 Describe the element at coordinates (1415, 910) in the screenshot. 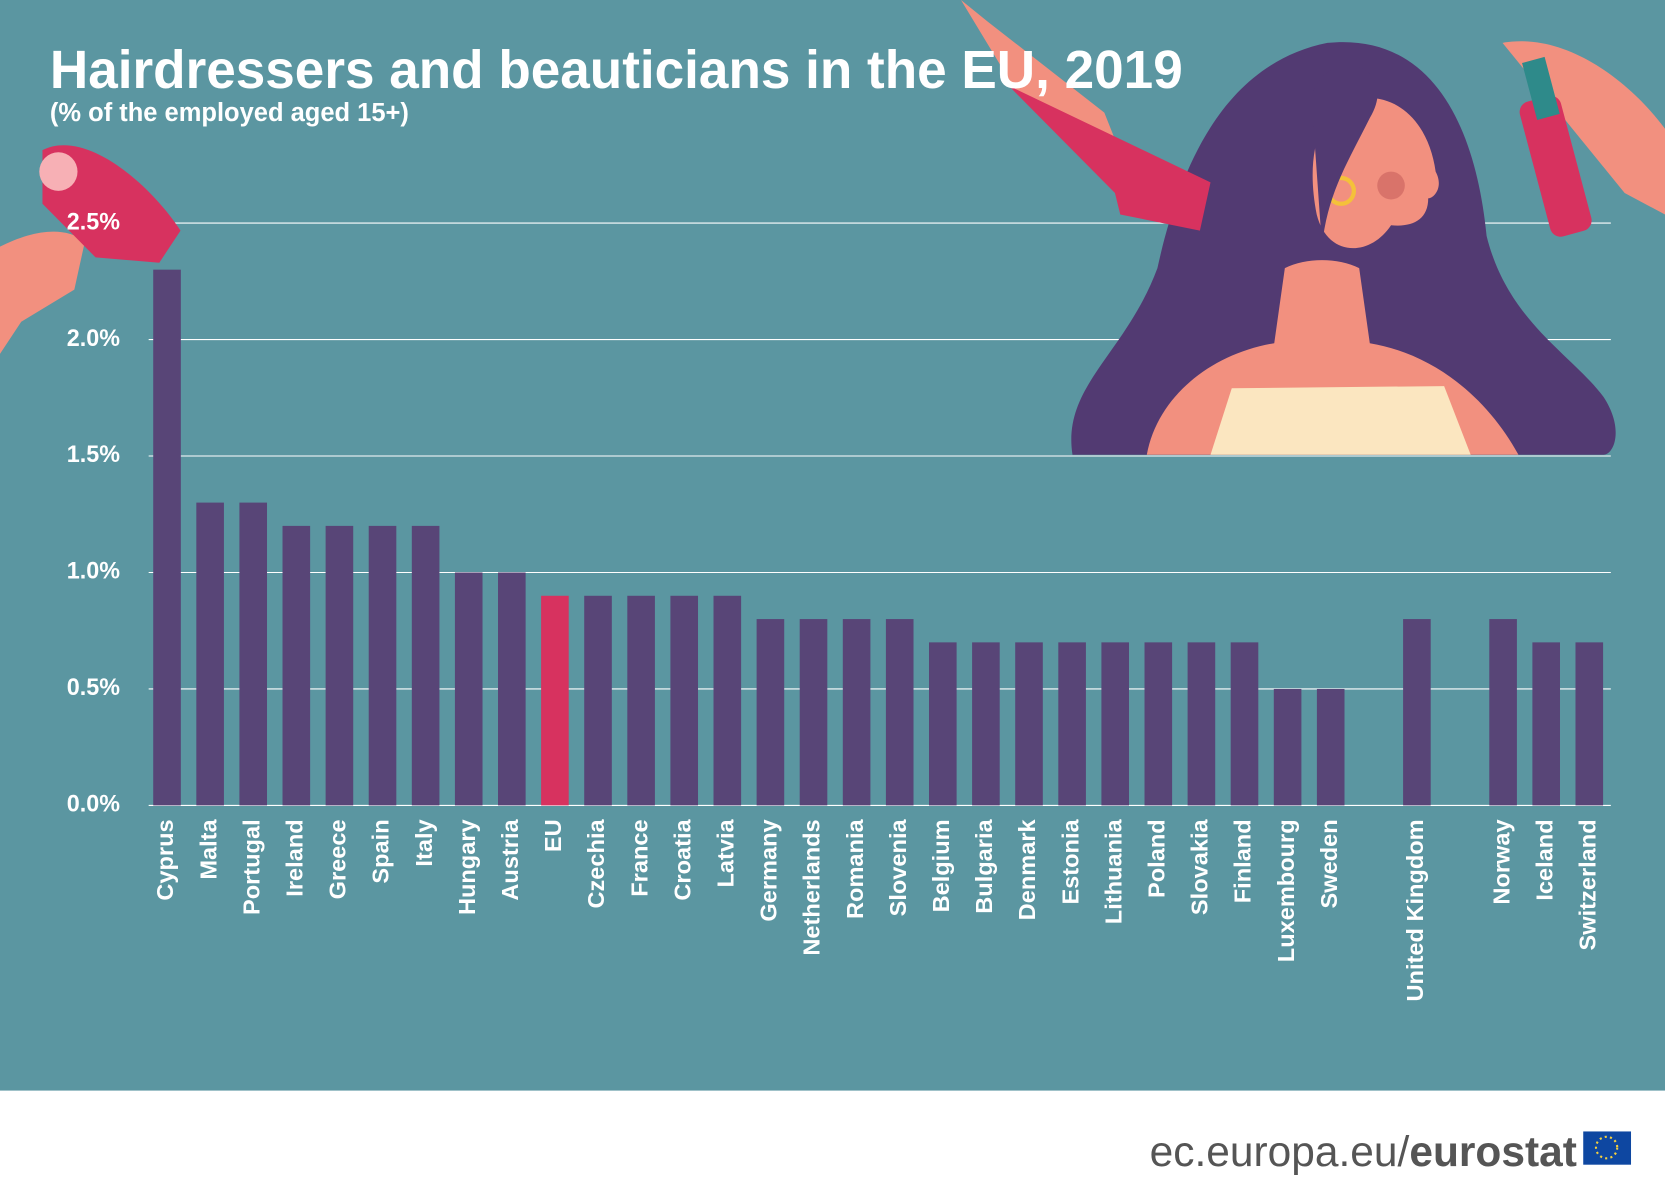

I see `x-tick-label: United Kingdom` at that location.